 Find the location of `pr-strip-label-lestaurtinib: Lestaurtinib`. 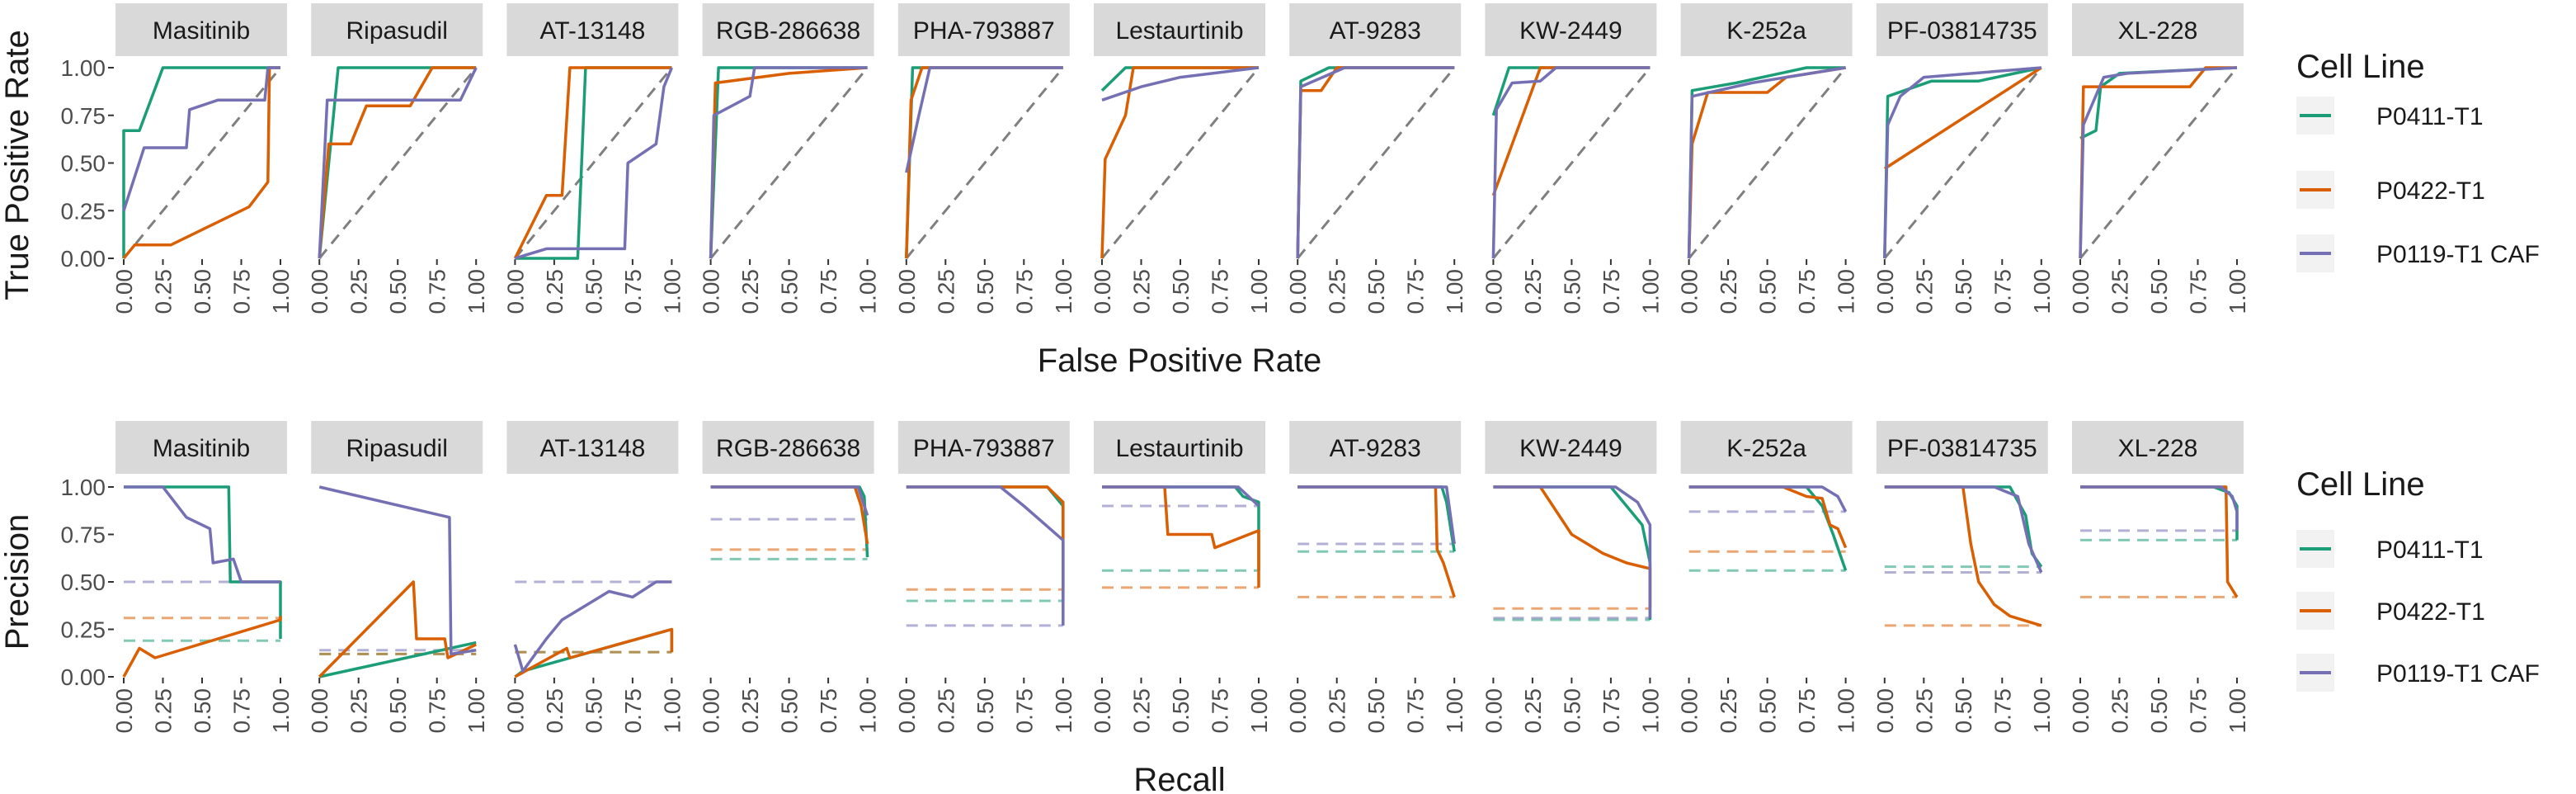

pr-strip-label-lestaurtinib: Lestaurtinib is located at coordinates (1179, 448).